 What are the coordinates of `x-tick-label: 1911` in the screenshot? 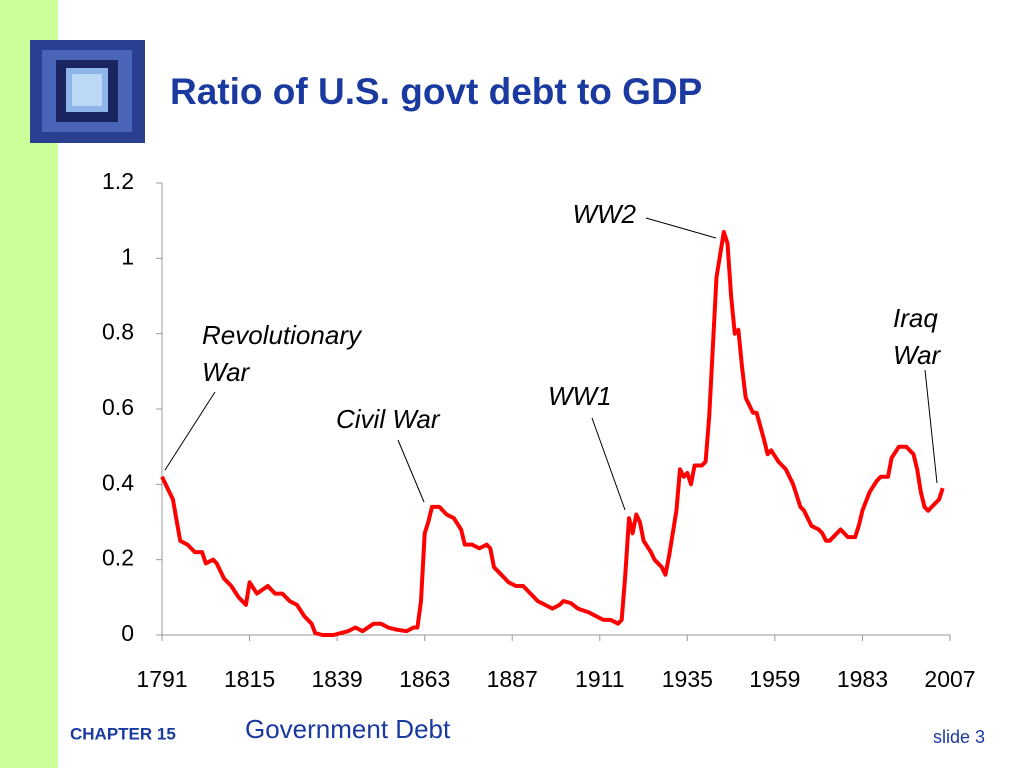 It's located at (599, 679).